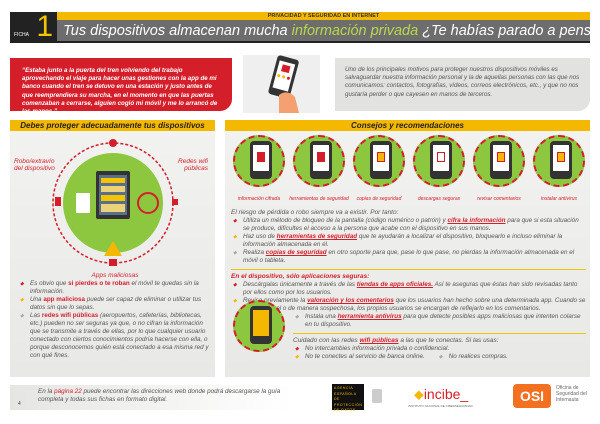 The height and width of the screenshot is (424, 600). What do you see at coordinates (439, 199) in the screenshot?
I see `tip-icon-label: descargas seguras` at bounding box center [439, 199].